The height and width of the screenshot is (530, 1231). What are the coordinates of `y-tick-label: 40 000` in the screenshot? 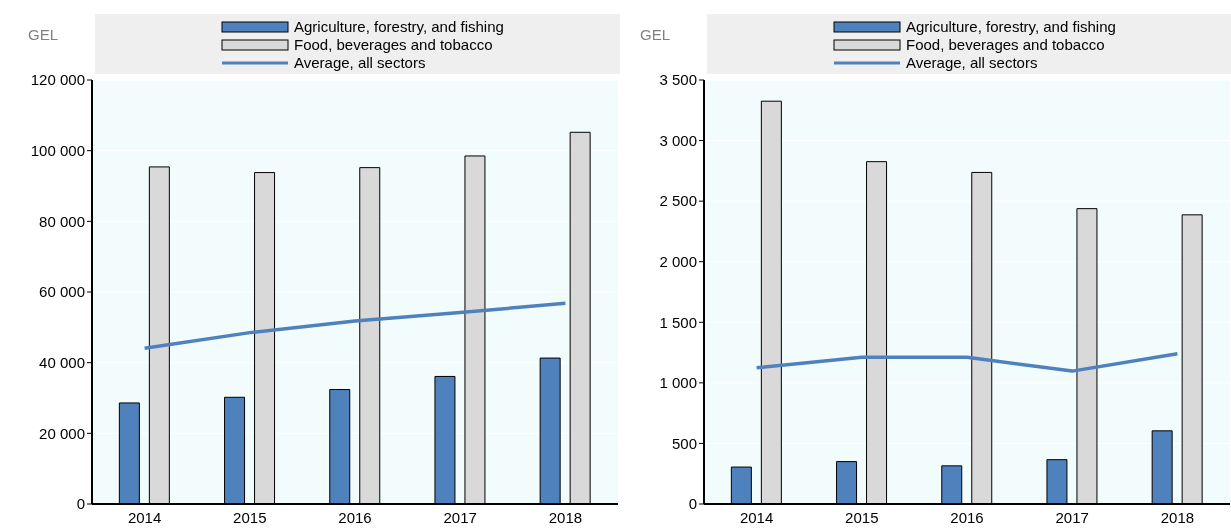 It's located at (62, 362).